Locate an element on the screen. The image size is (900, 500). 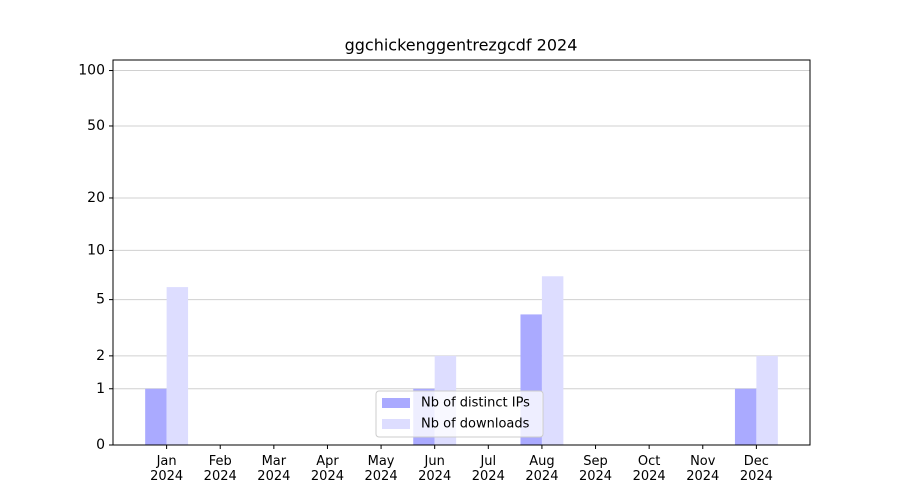
y-tick-label: 2 is located at coordinates (100, 356).